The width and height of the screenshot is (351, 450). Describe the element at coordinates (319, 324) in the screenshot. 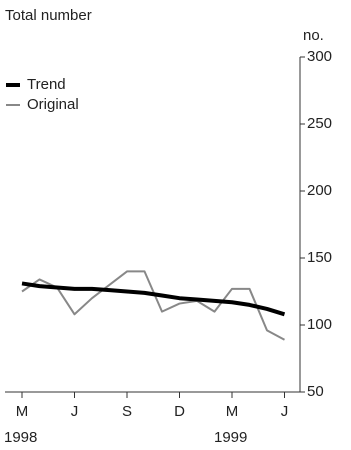

I see `y-tick-label: 100` at that location.